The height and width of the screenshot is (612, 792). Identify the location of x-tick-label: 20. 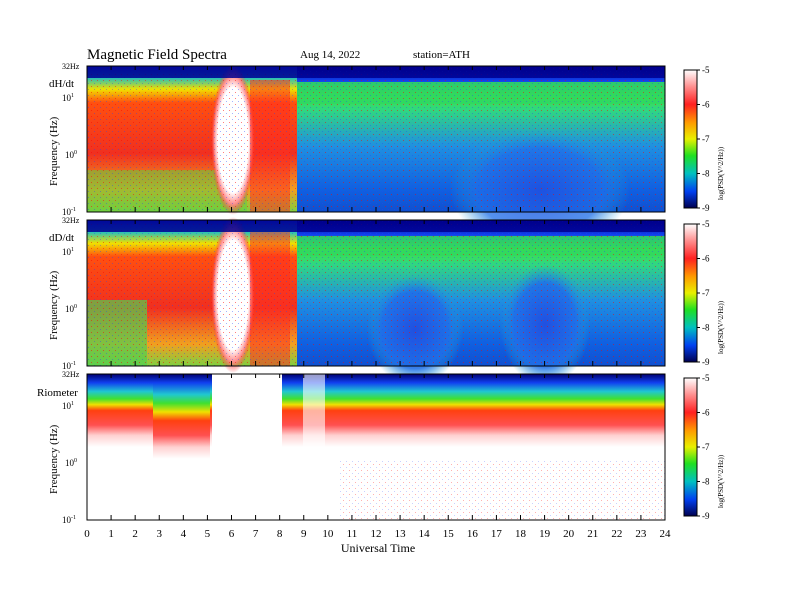
(569, 534).